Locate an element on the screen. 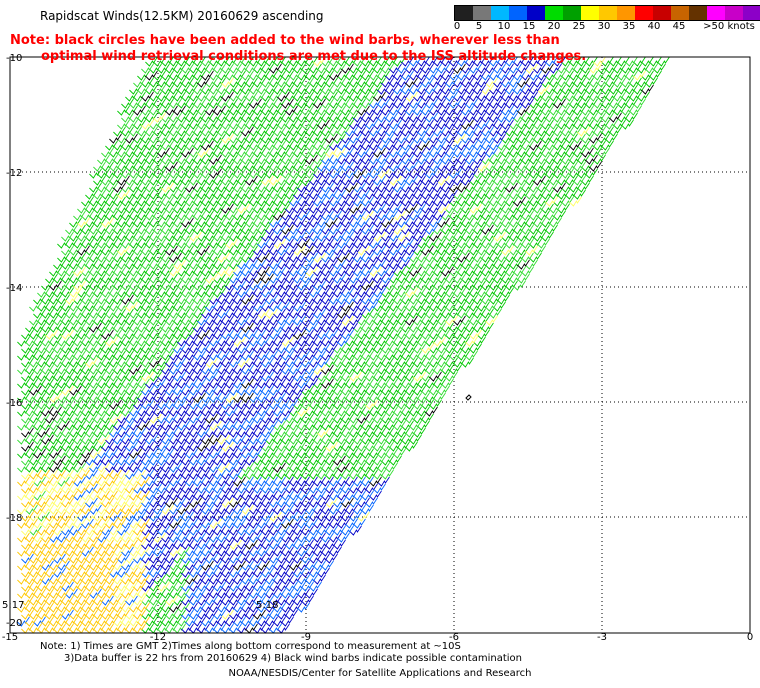  wind-speed-color-legend is located at coordinates (607, 13).